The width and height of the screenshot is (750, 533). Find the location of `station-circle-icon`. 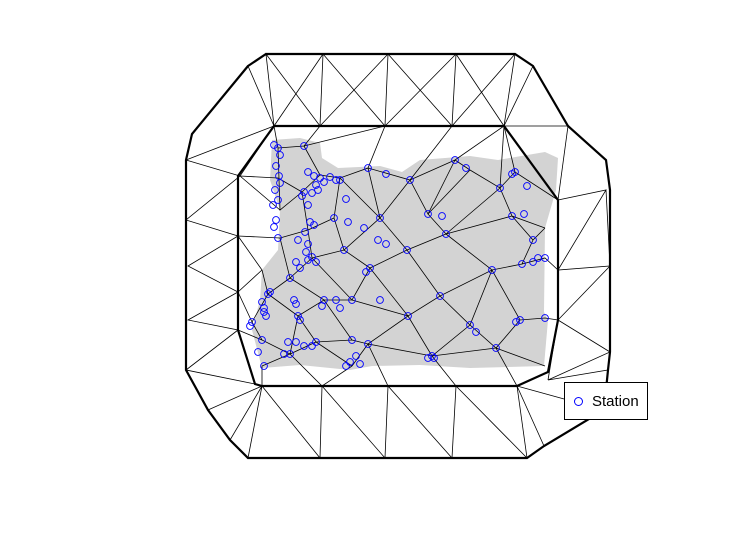

station-circle-icon is located at coordinates (578, 401).